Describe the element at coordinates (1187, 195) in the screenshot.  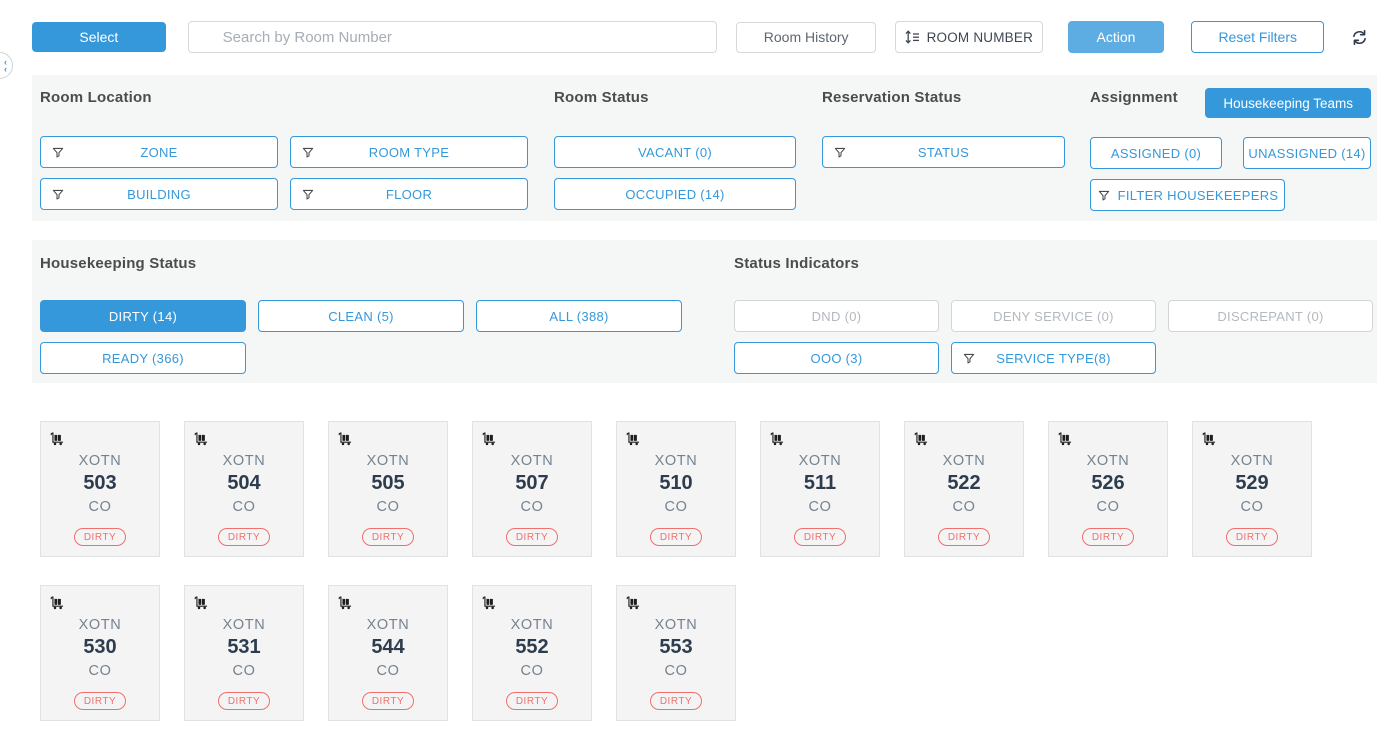
I see `filter-housekeepers-button: FILTER HOUSEKEEPERS` at that location.